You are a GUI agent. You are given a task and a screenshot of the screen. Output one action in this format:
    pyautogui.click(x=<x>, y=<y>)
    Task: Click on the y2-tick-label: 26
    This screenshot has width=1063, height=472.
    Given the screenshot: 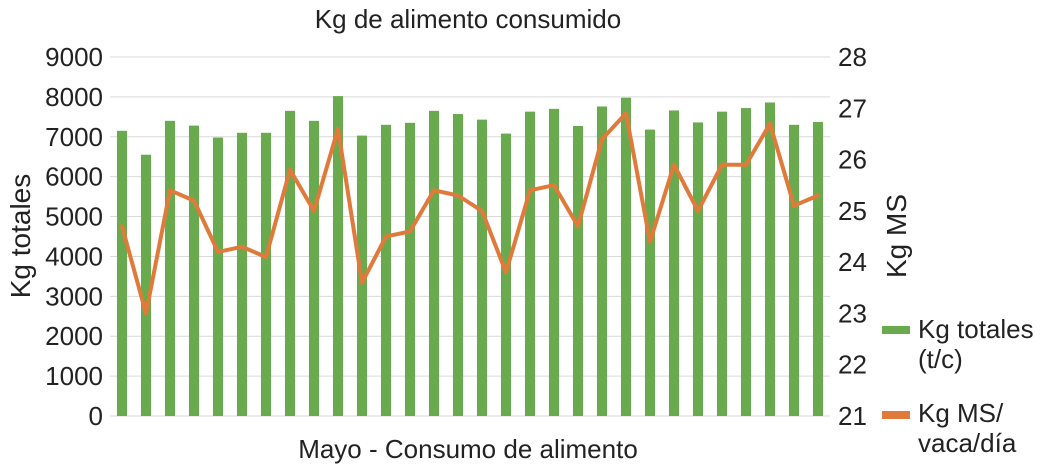 What is the action you would take?
    pyautogui.click(x=852, y=160)
    